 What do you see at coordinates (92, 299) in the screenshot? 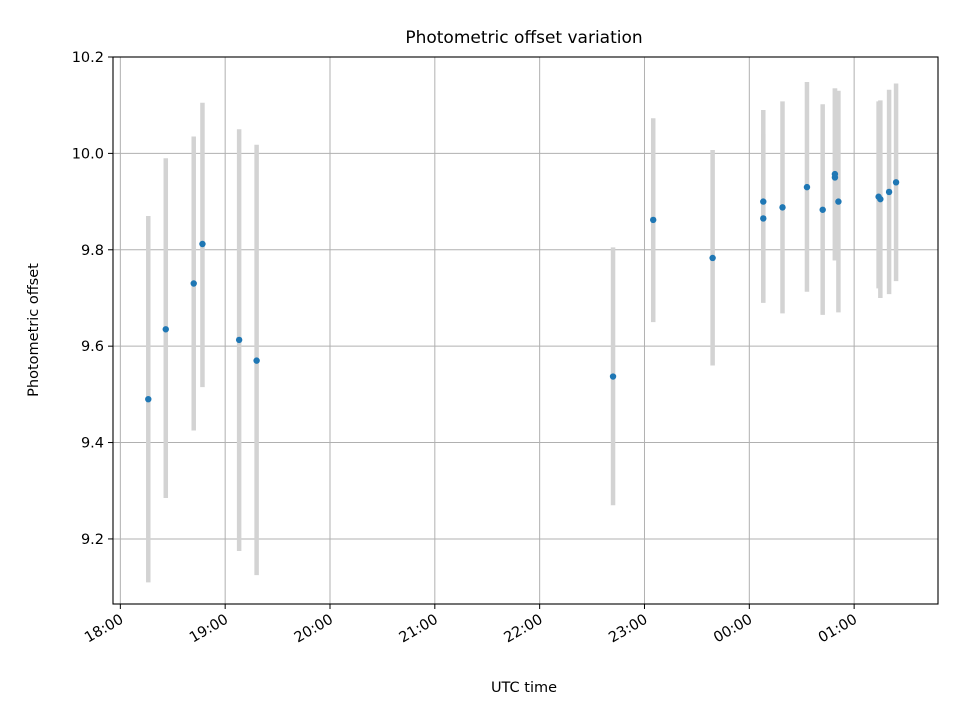
I see `y-axis-ticks: 9.2 9.4 9.6 9.8 10.0 10.2` at bounding box center [92, 299].